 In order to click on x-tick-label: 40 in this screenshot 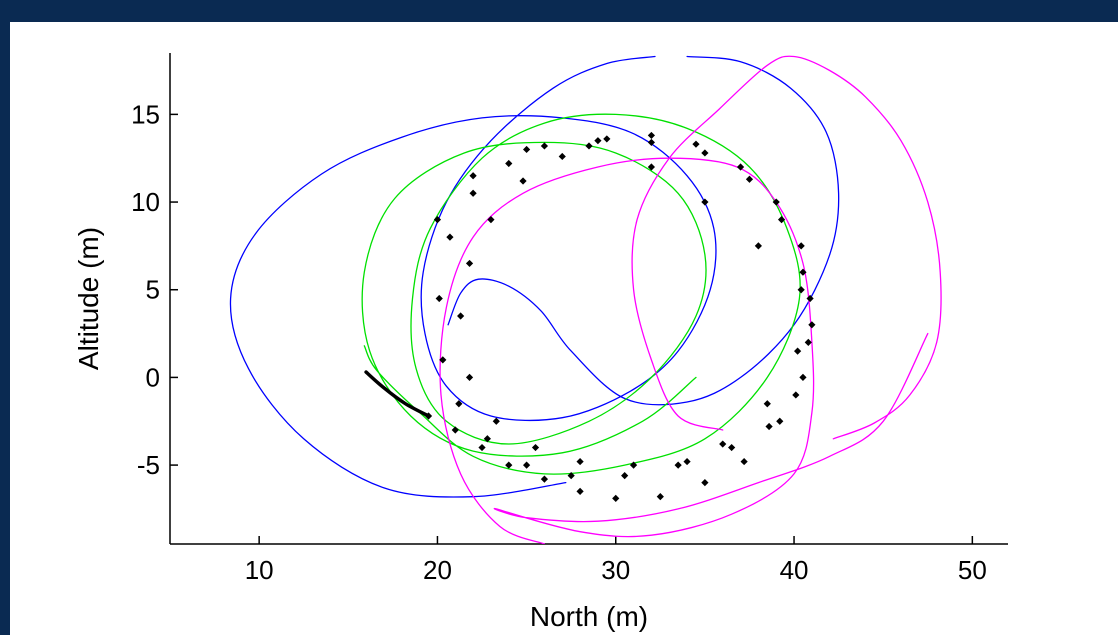, I will do `click(794, 570)`.